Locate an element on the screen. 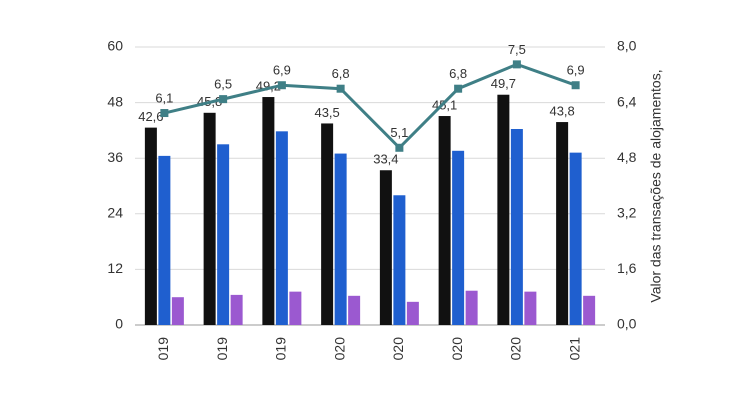  y-tick-label: 36 is located at coordinates (115, 157).